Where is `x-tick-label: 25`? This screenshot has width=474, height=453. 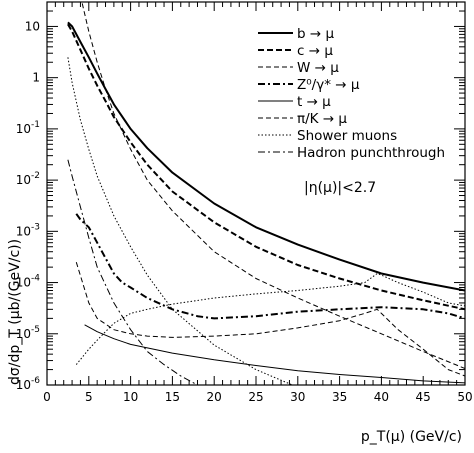
x-tick-label: 25 is located at coordinates (255, 397).